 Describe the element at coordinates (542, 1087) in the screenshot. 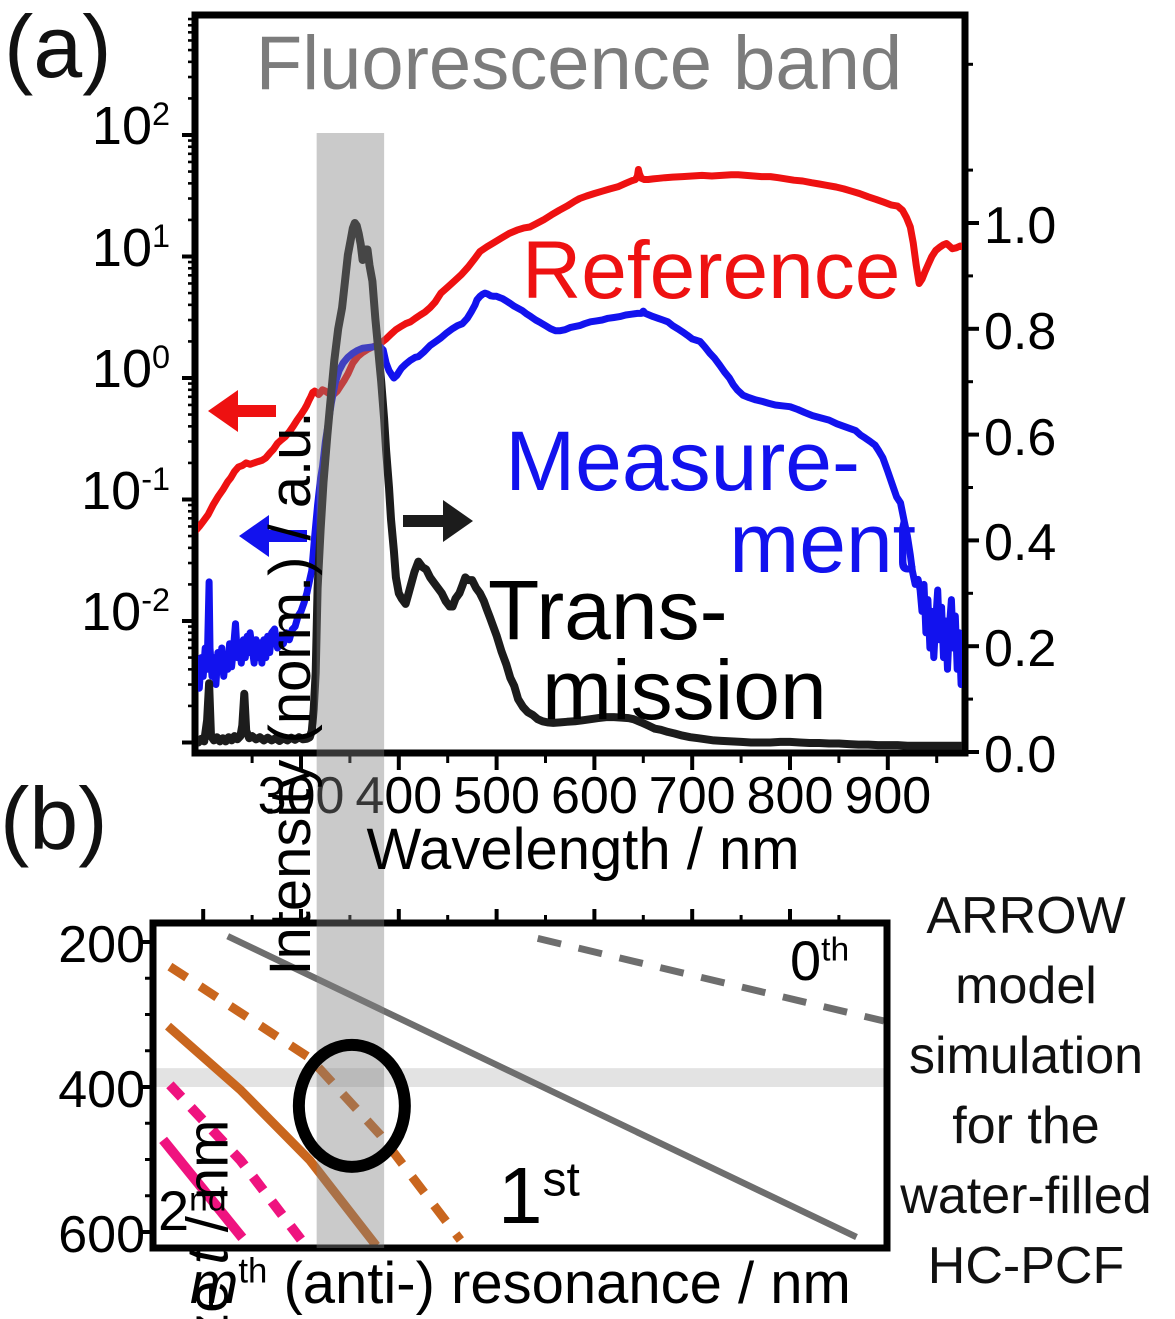

I see `resonance-line-gray-solid-1st` at that location.